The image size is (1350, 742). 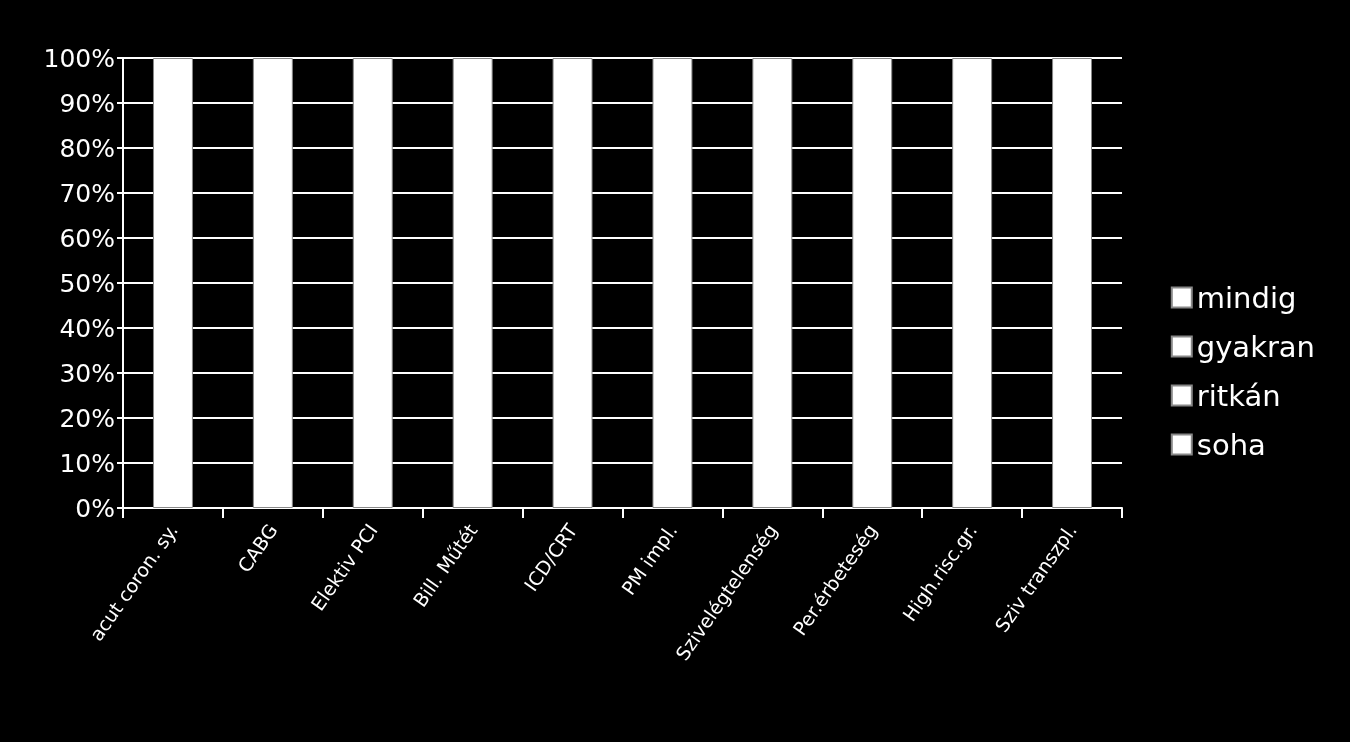 What do you see at coordinates (87, 238) in the screenshot?
I see `y-tick-label: 60%` at bounding box center [87, 238].